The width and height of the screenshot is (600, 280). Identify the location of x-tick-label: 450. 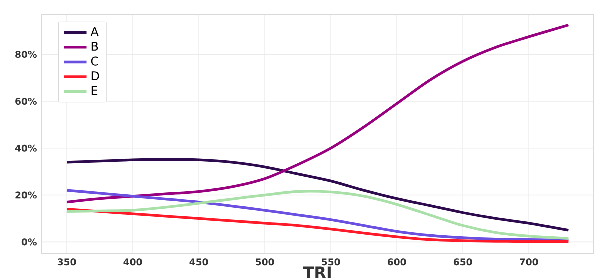
(199, 262).